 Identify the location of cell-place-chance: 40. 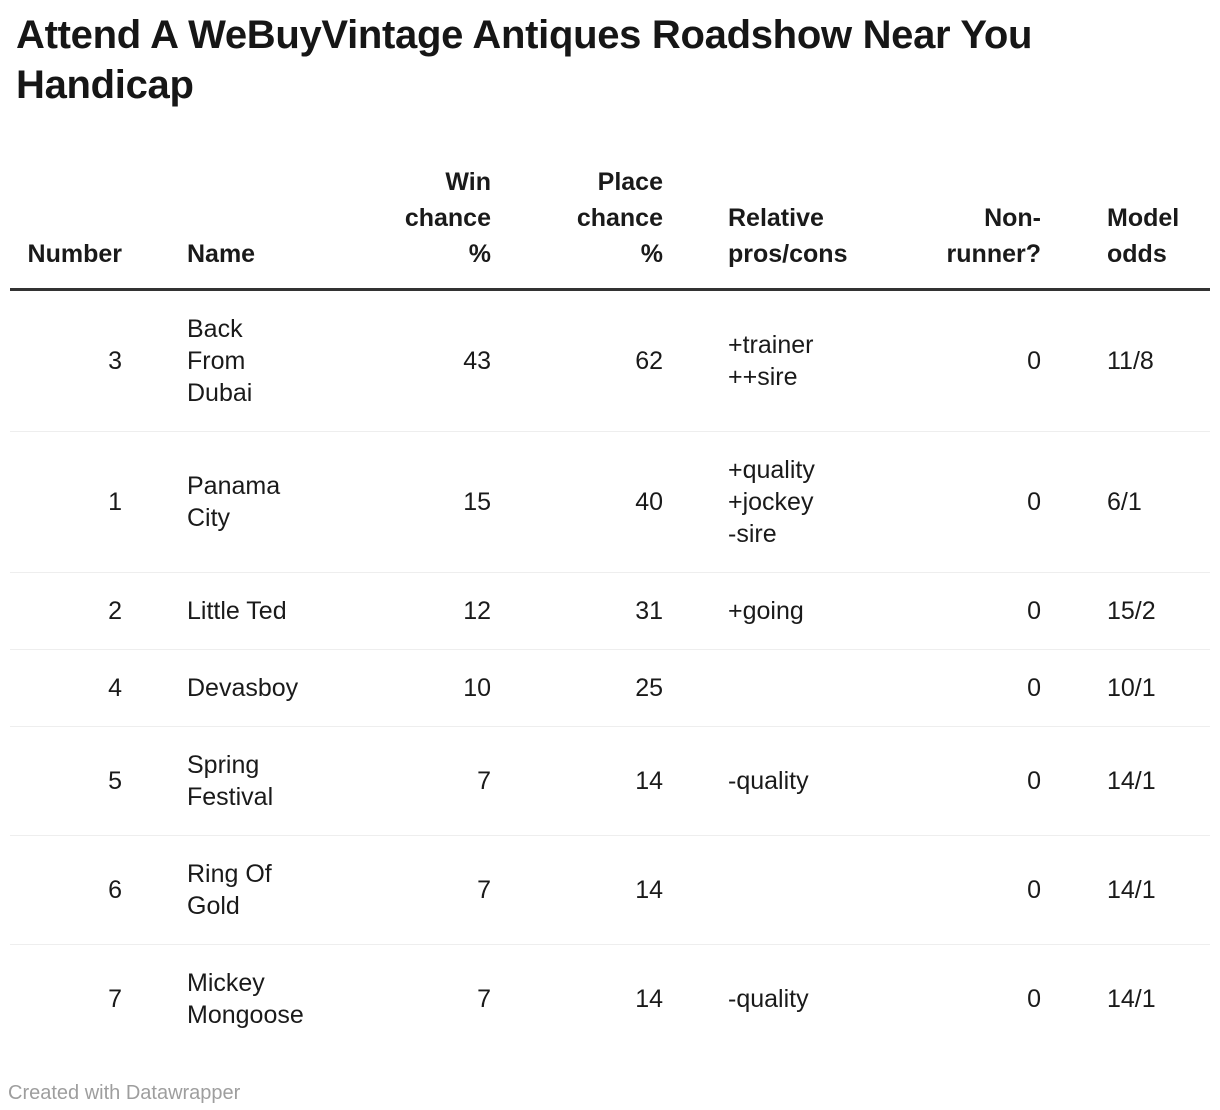
(577, 502).